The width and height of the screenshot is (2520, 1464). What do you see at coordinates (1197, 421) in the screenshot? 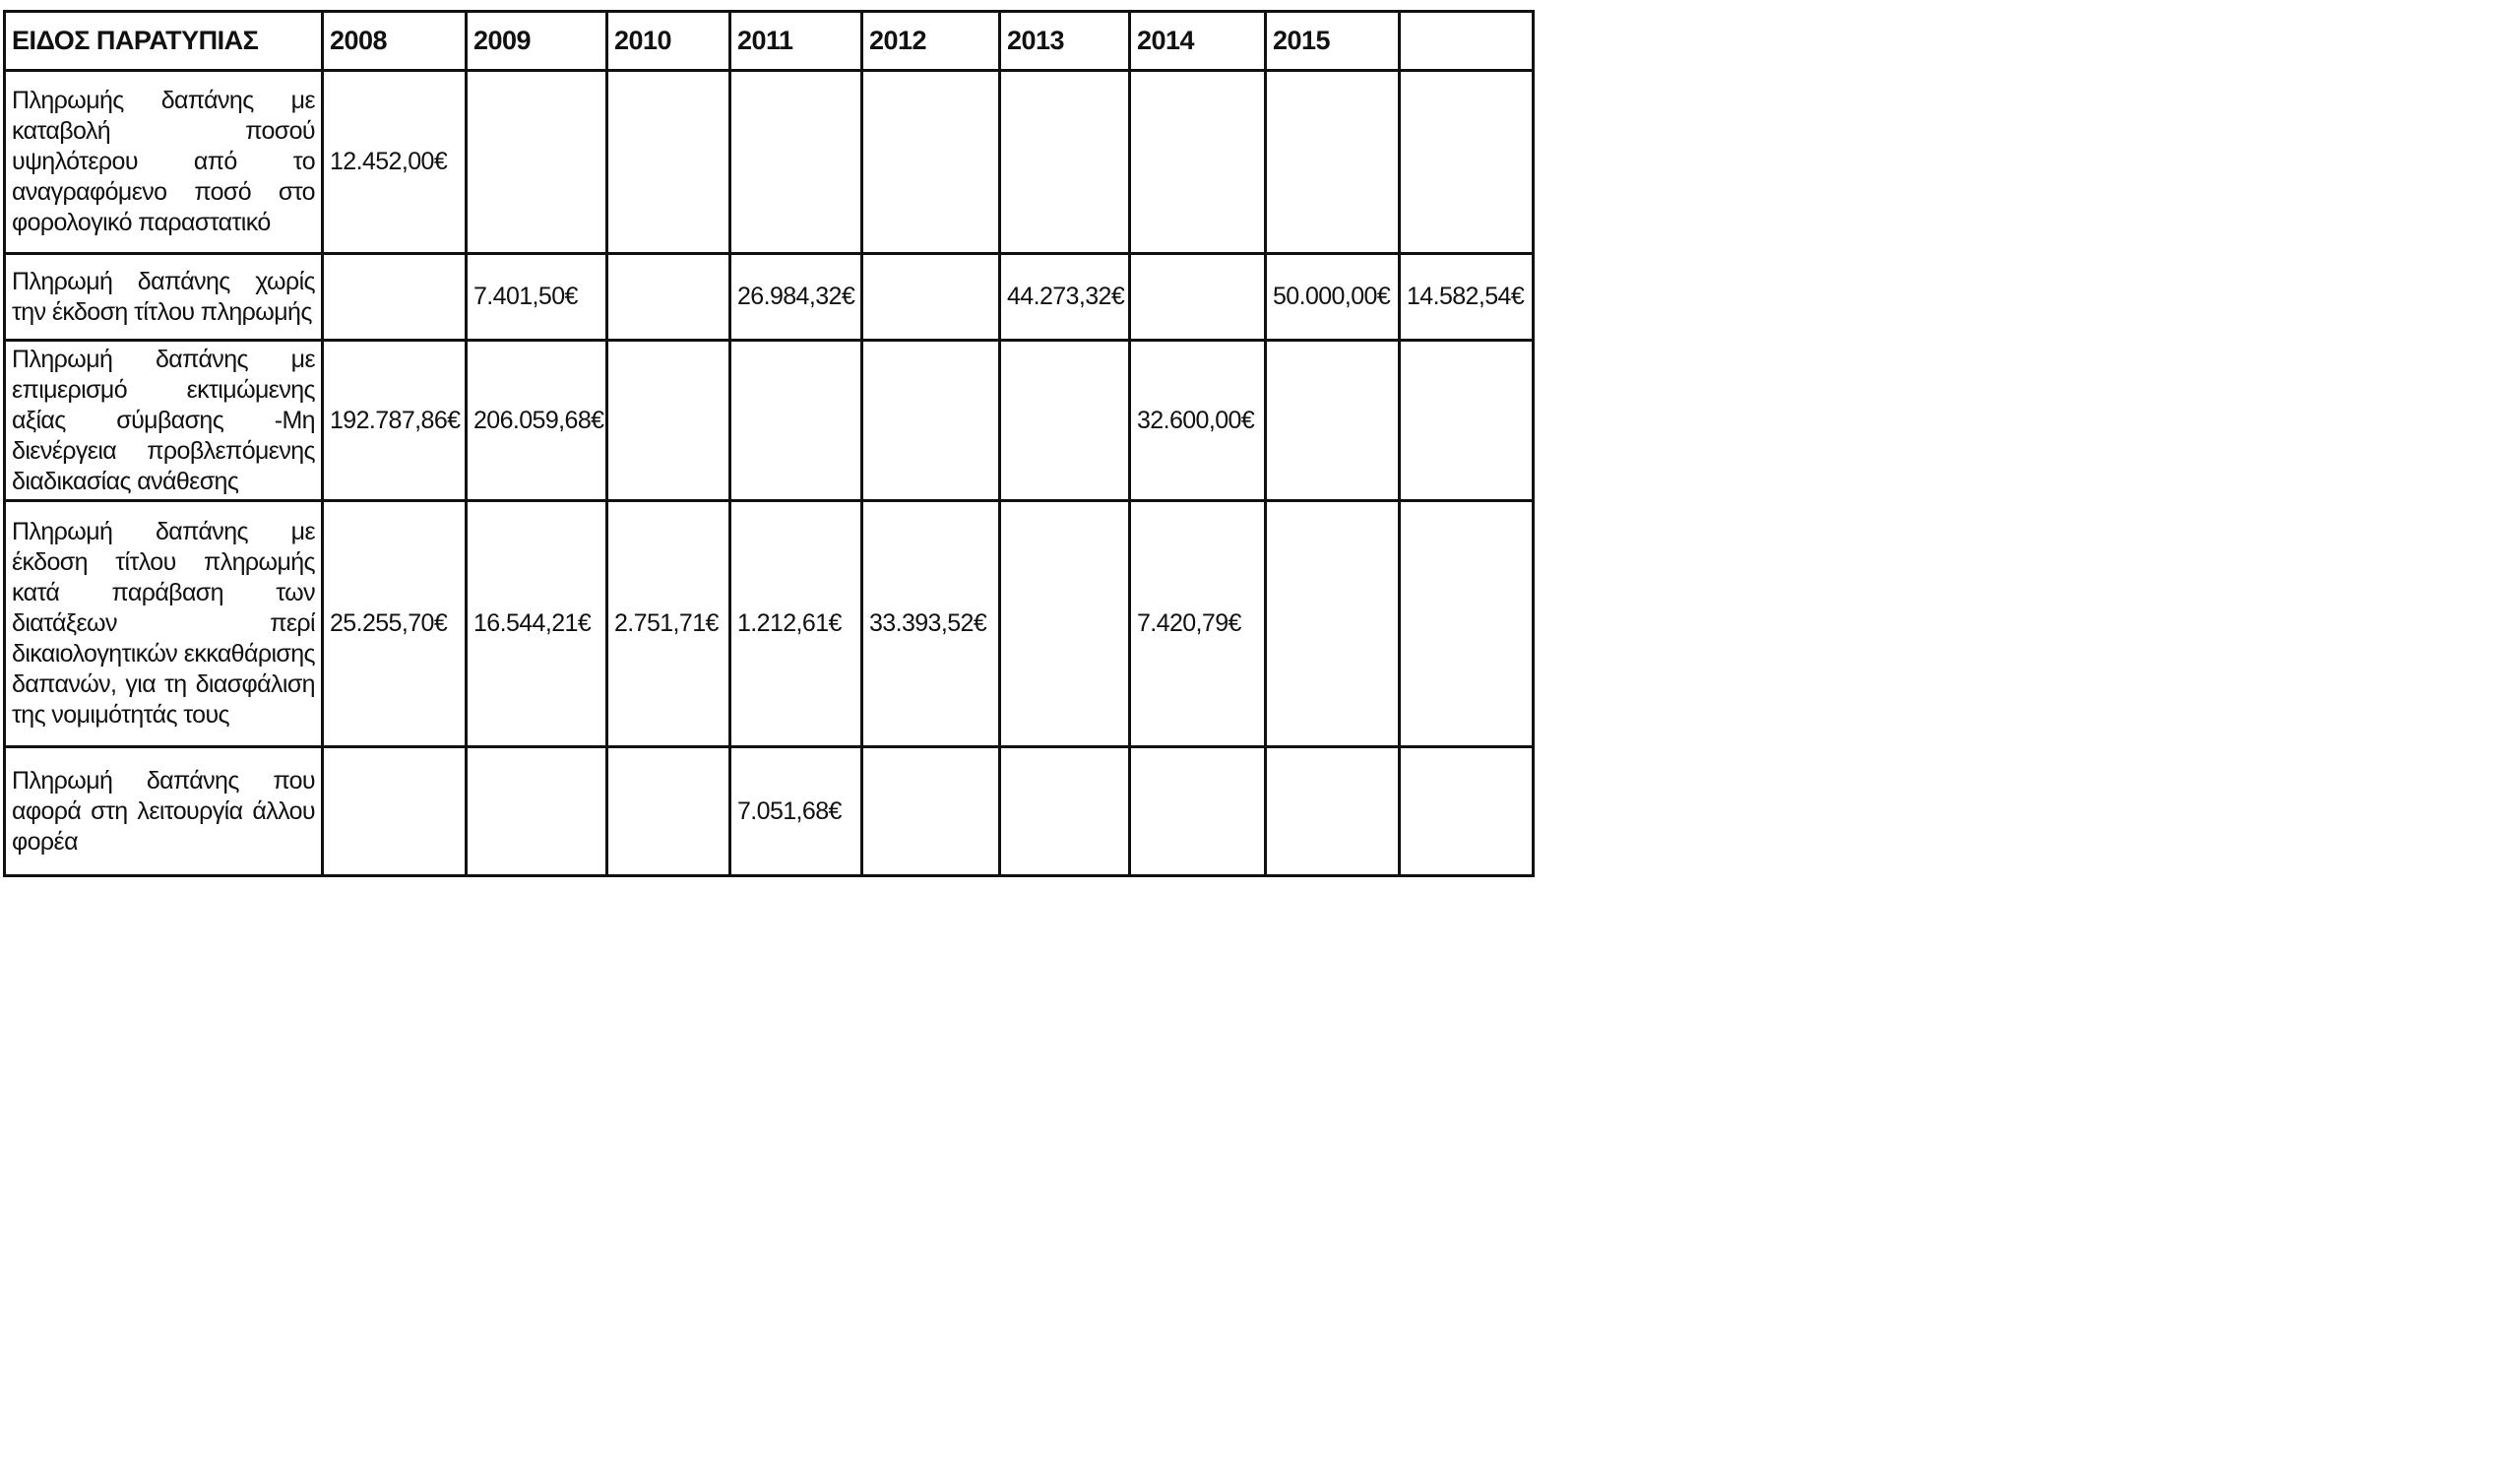
I see `value-cell: 32.600,00€` at bounding box center [1197, 421].